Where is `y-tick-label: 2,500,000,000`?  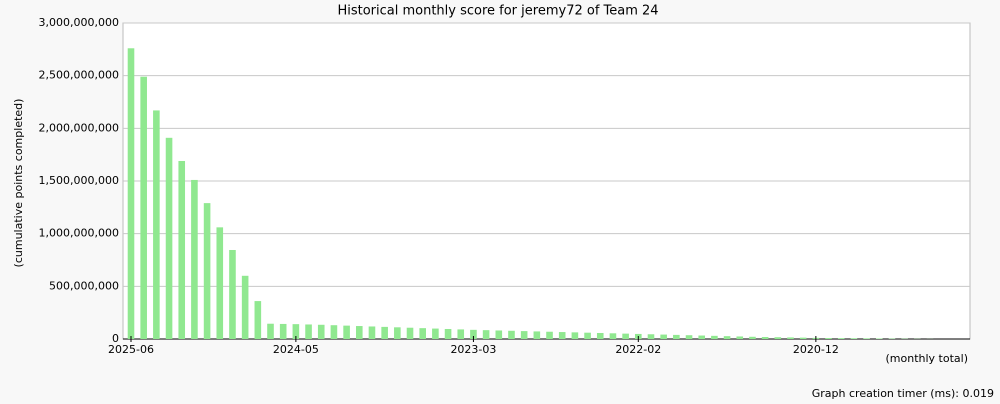 y-tick-label: 2,500,000,000 is located at coordinates (79, 75).